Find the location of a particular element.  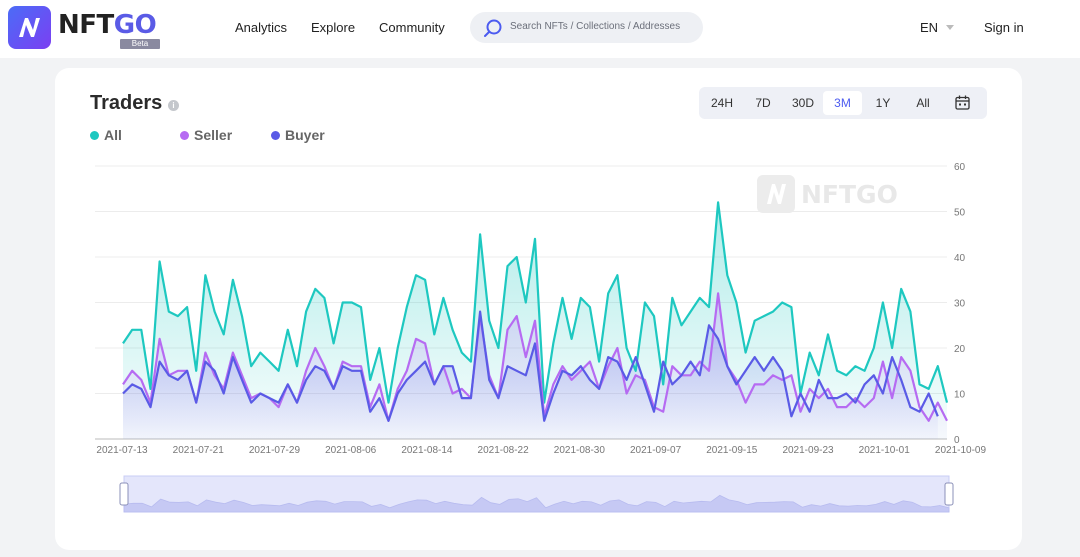

range-24h: 24H is located at coordinates (721, 103).